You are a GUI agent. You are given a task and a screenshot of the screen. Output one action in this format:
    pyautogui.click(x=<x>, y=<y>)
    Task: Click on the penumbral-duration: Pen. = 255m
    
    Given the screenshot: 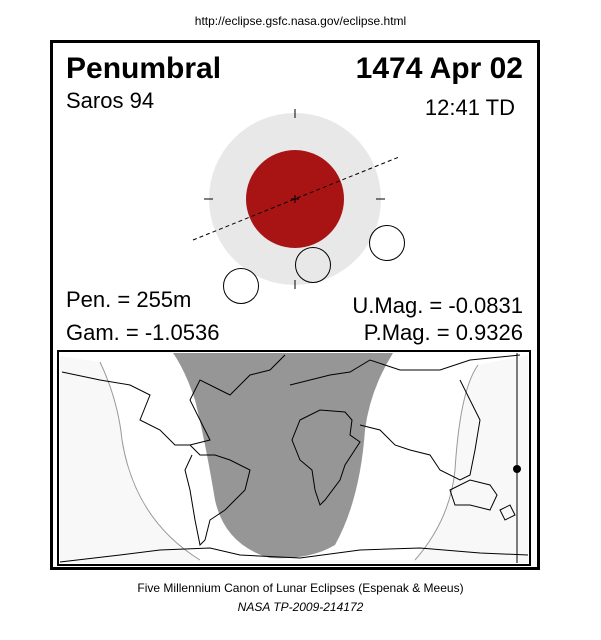 What is the action you would take?
    pyautogui.click(x=129, y=299)
    